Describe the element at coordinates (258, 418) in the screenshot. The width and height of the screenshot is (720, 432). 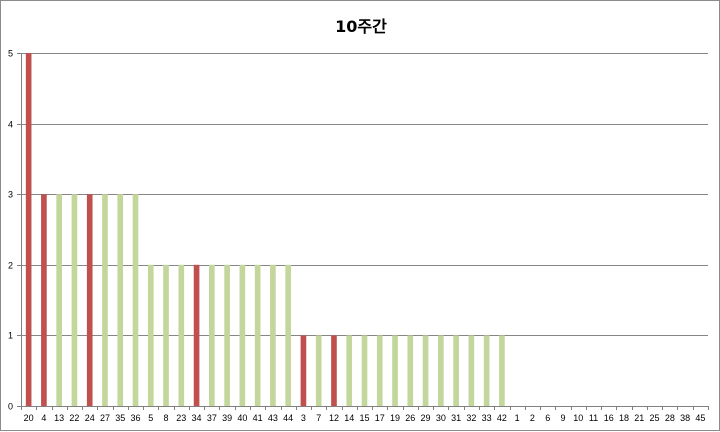
I see `x-tick-label: 41` at that location.